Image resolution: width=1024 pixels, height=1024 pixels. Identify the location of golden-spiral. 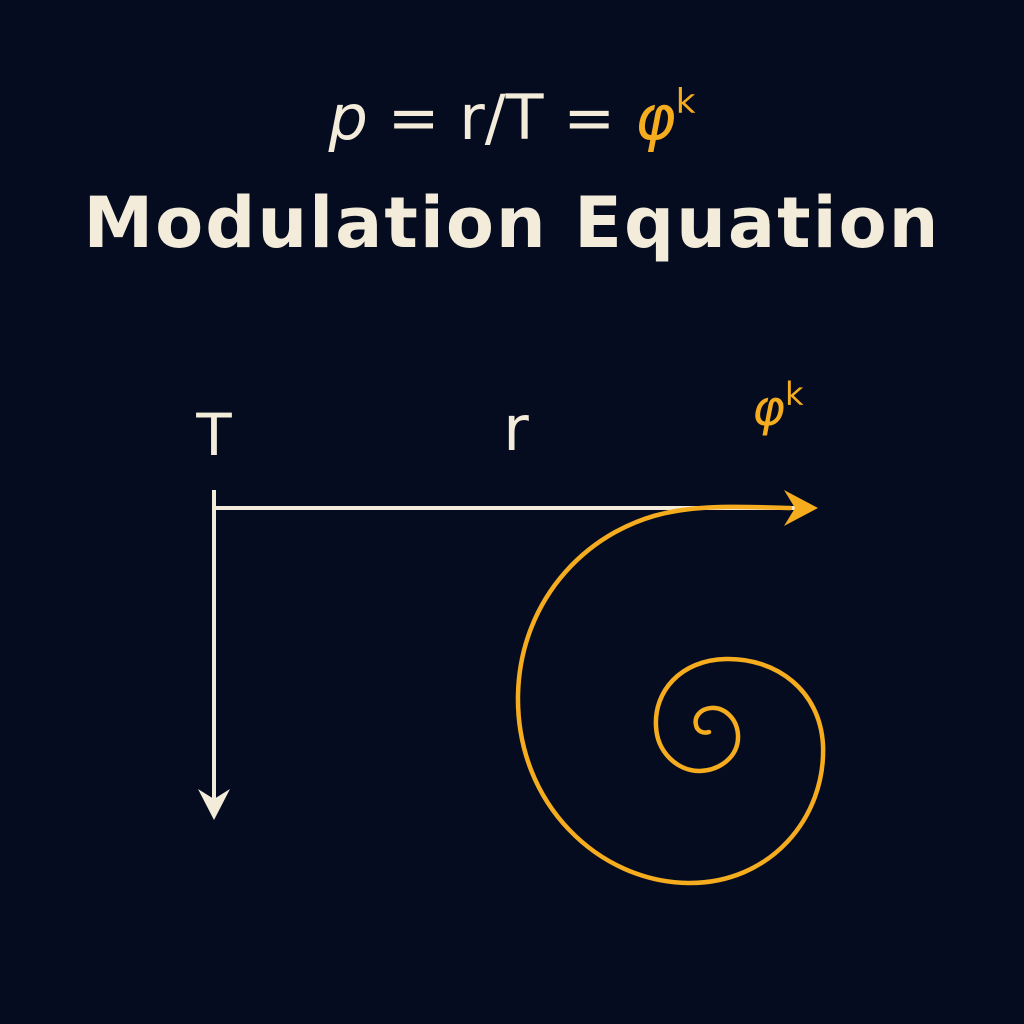
(670, 697).